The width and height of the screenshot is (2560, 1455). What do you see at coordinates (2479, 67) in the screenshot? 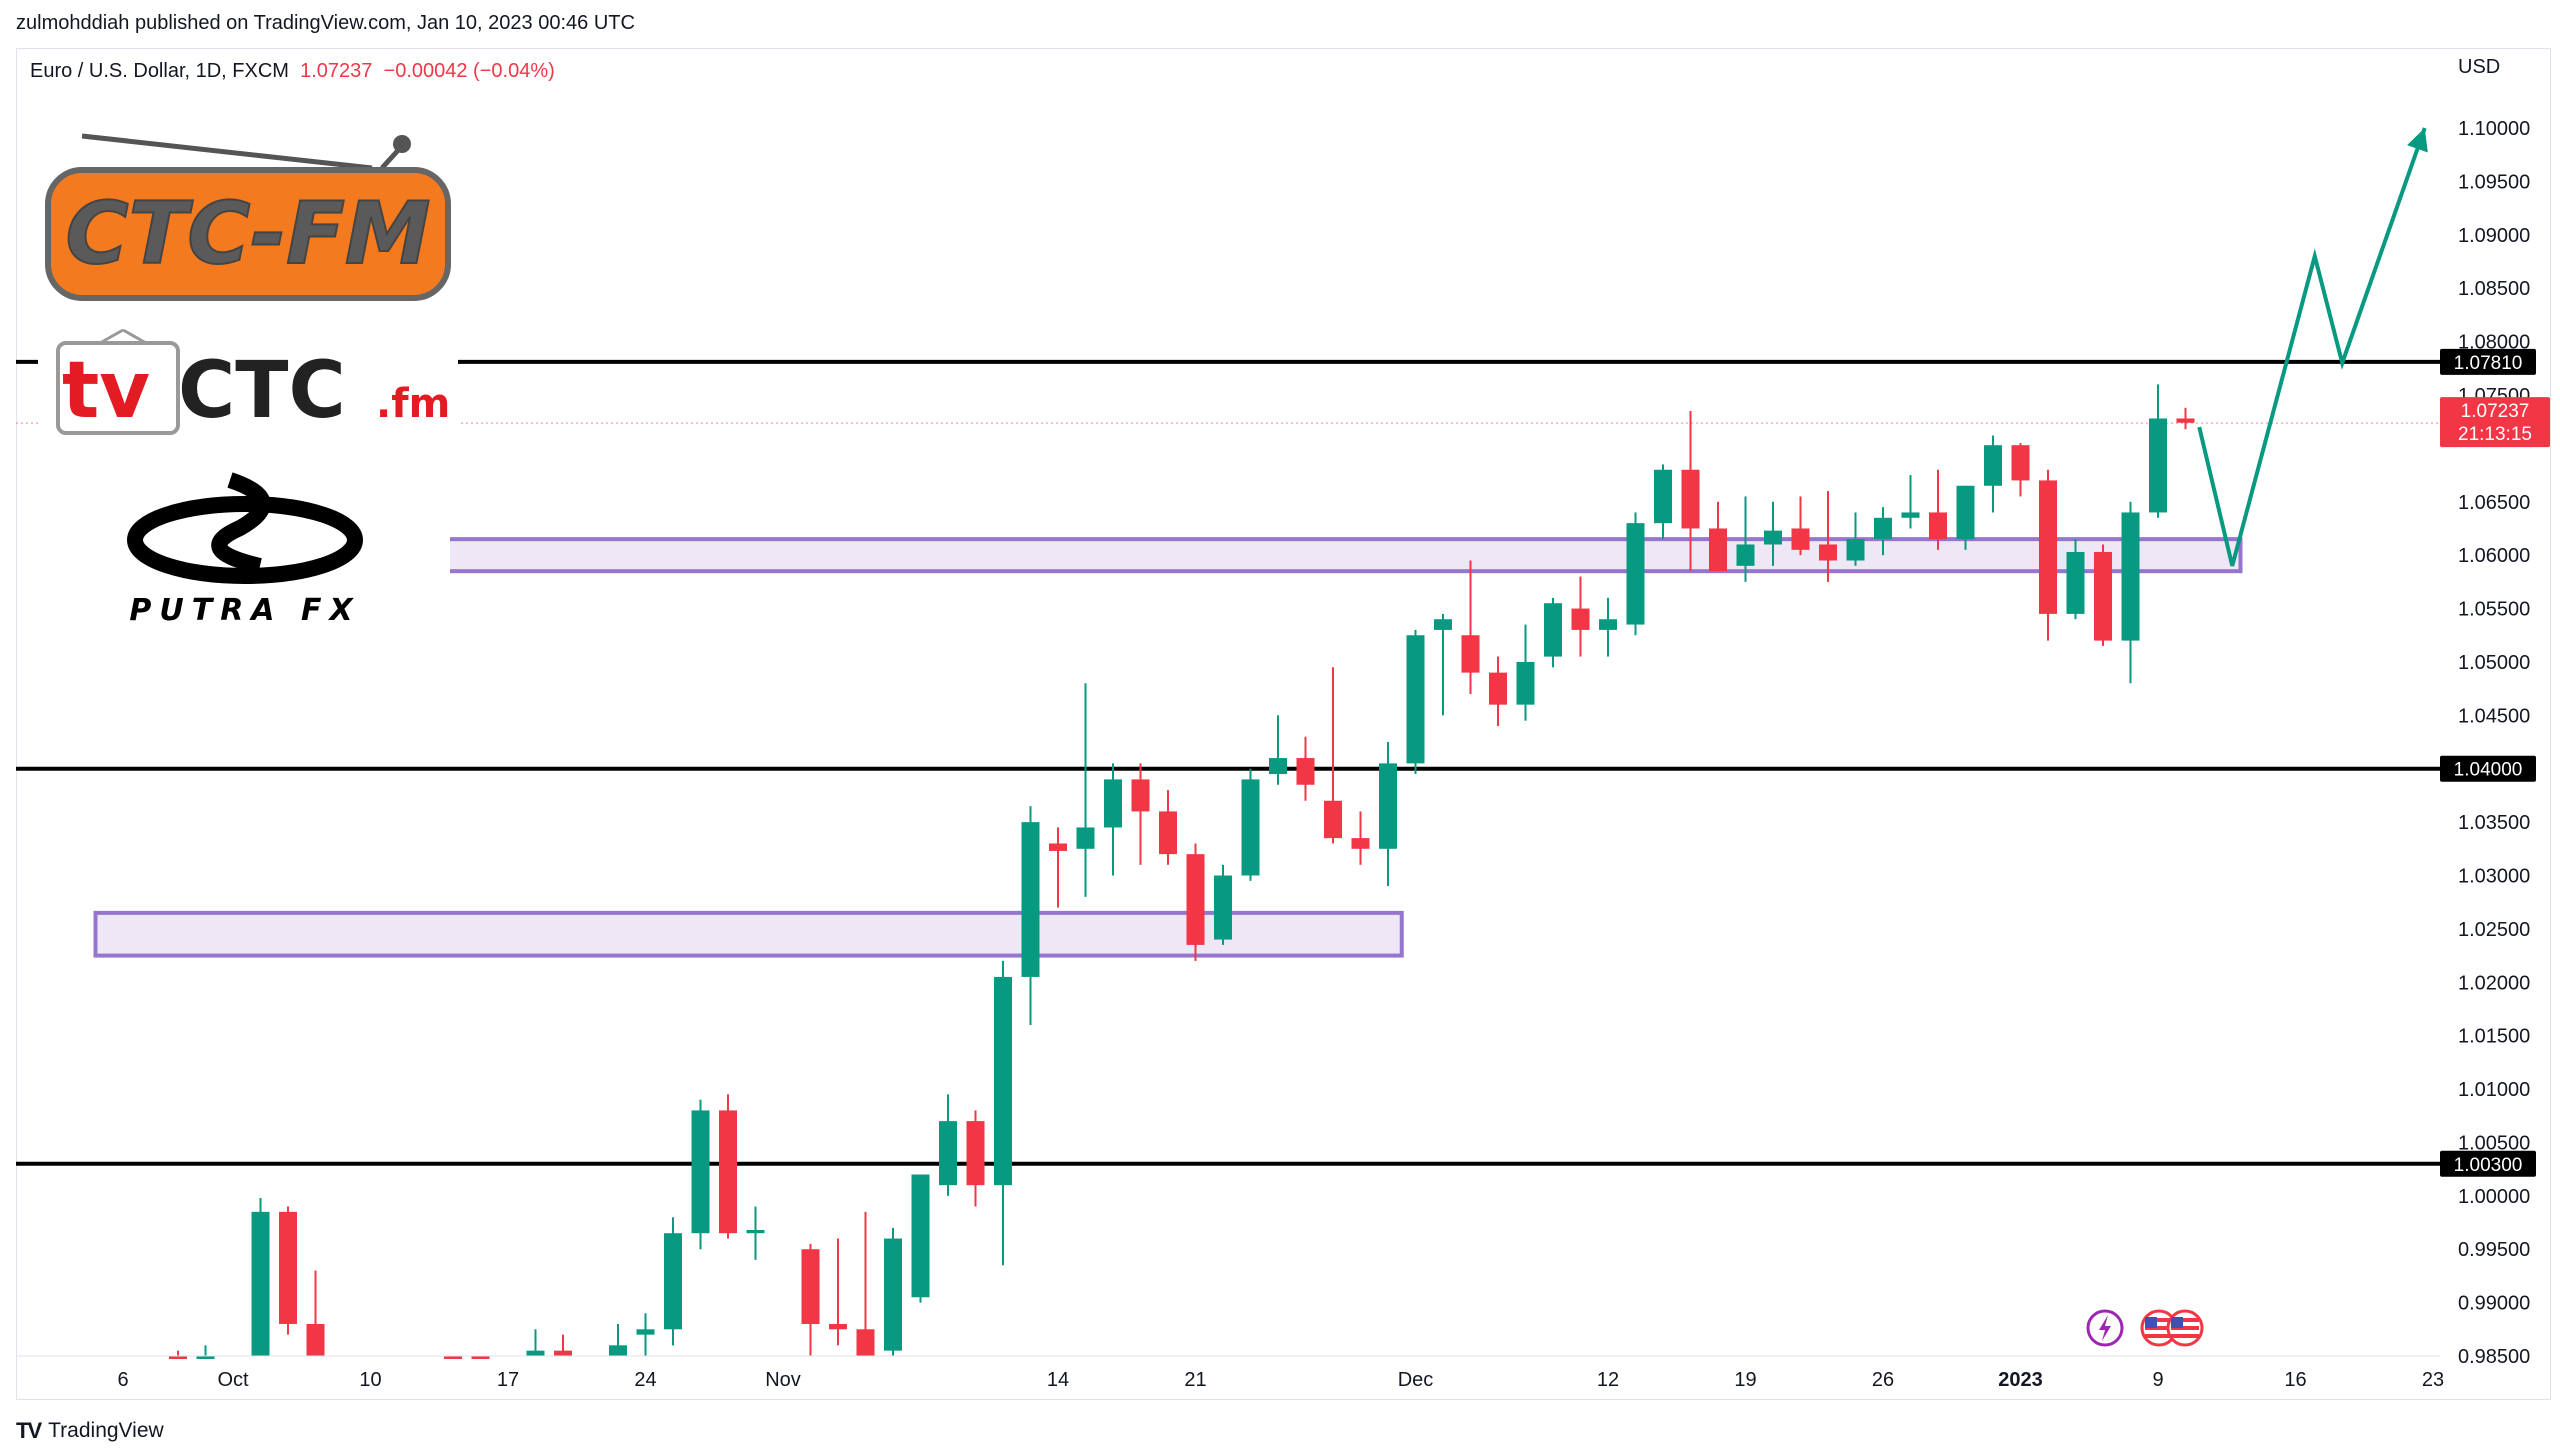
I see `currency-label: USD` at bounding box center [2479, 67].